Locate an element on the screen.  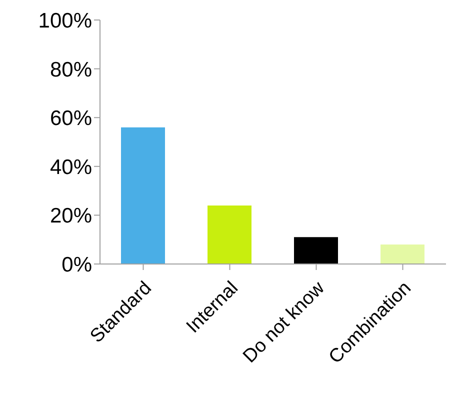
y-tick-label: 60% is located at coordinates (71, 118).